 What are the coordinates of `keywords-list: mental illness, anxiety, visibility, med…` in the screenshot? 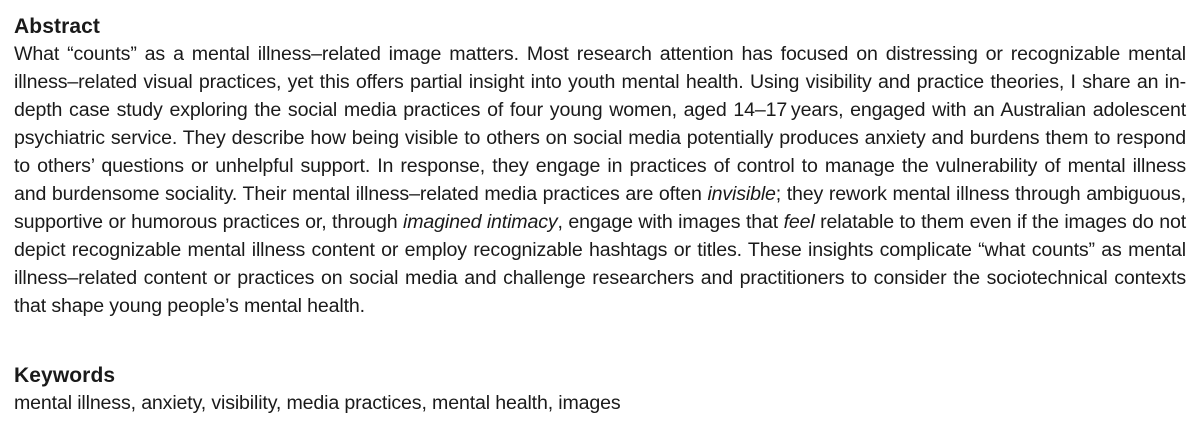 It's located at (317, 403).